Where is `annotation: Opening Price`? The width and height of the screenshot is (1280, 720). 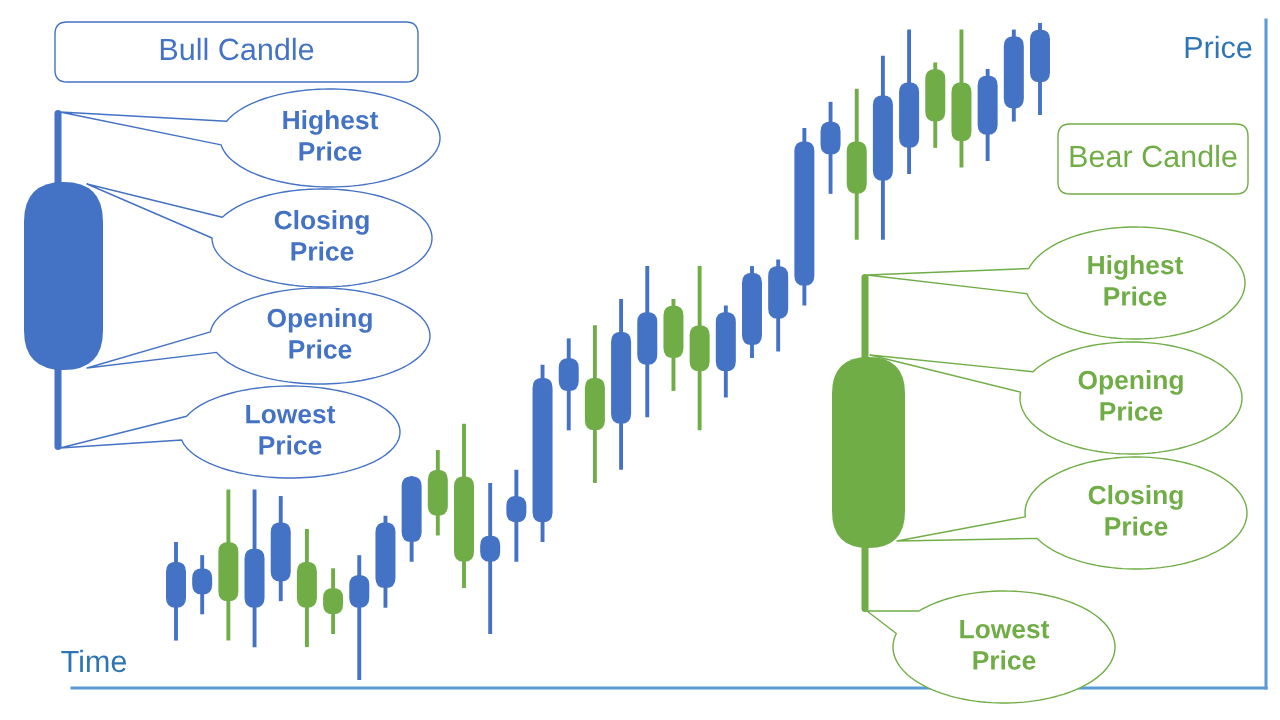 annotation: Opening Price is located at coordinates (319, 333).